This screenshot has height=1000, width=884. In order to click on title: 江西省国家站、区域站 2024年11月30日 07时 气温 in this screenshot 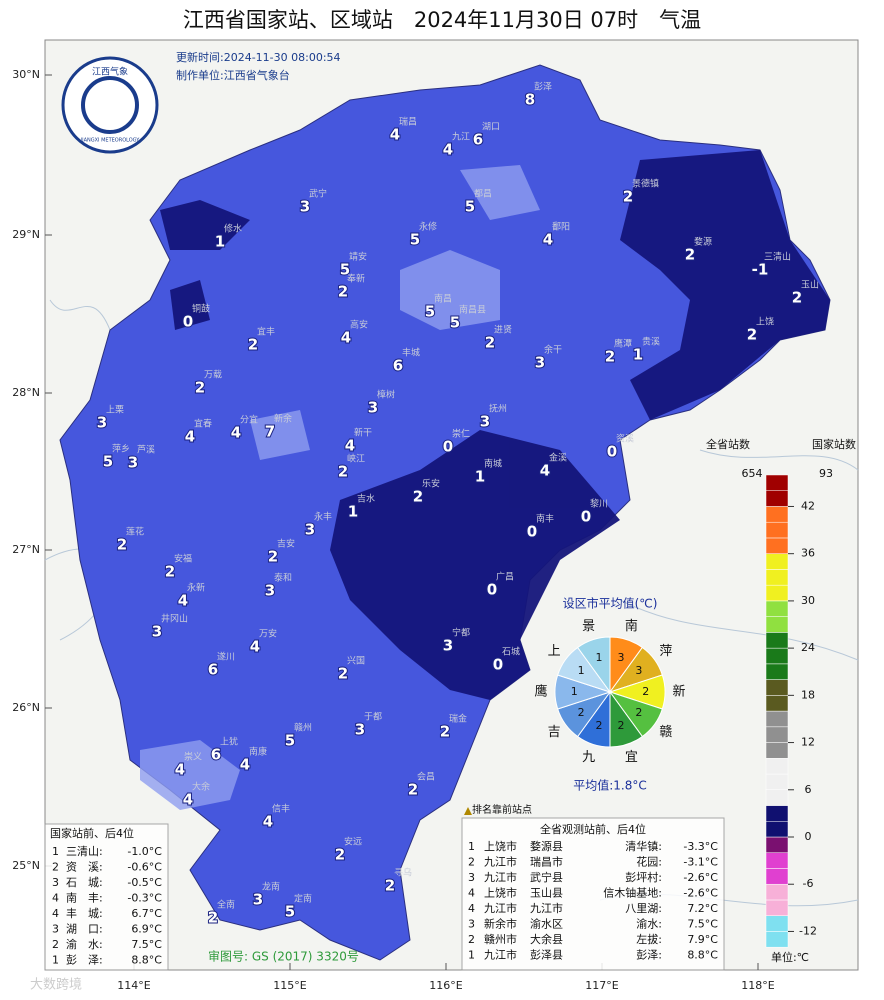, I will do `click(442, 20)`.